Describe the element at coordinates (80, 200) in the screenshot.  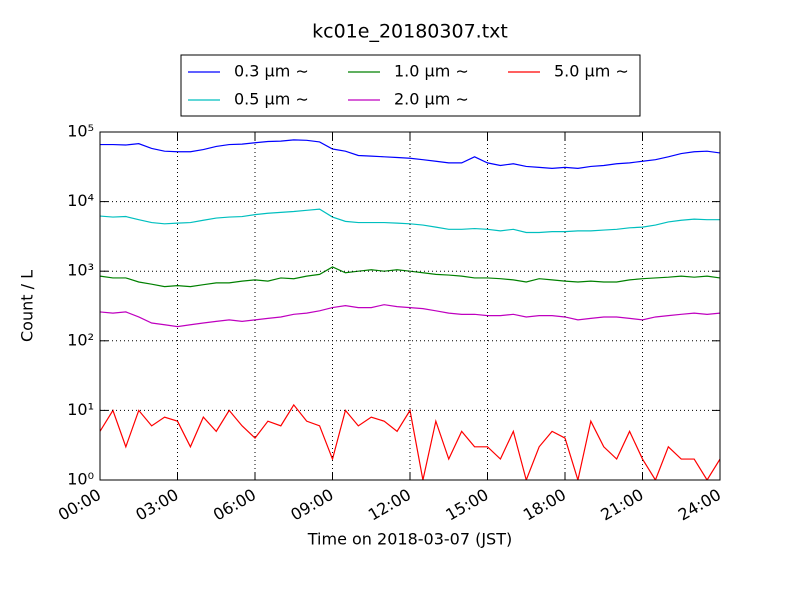
I see `y-tick-label: 10⁴` at that location.